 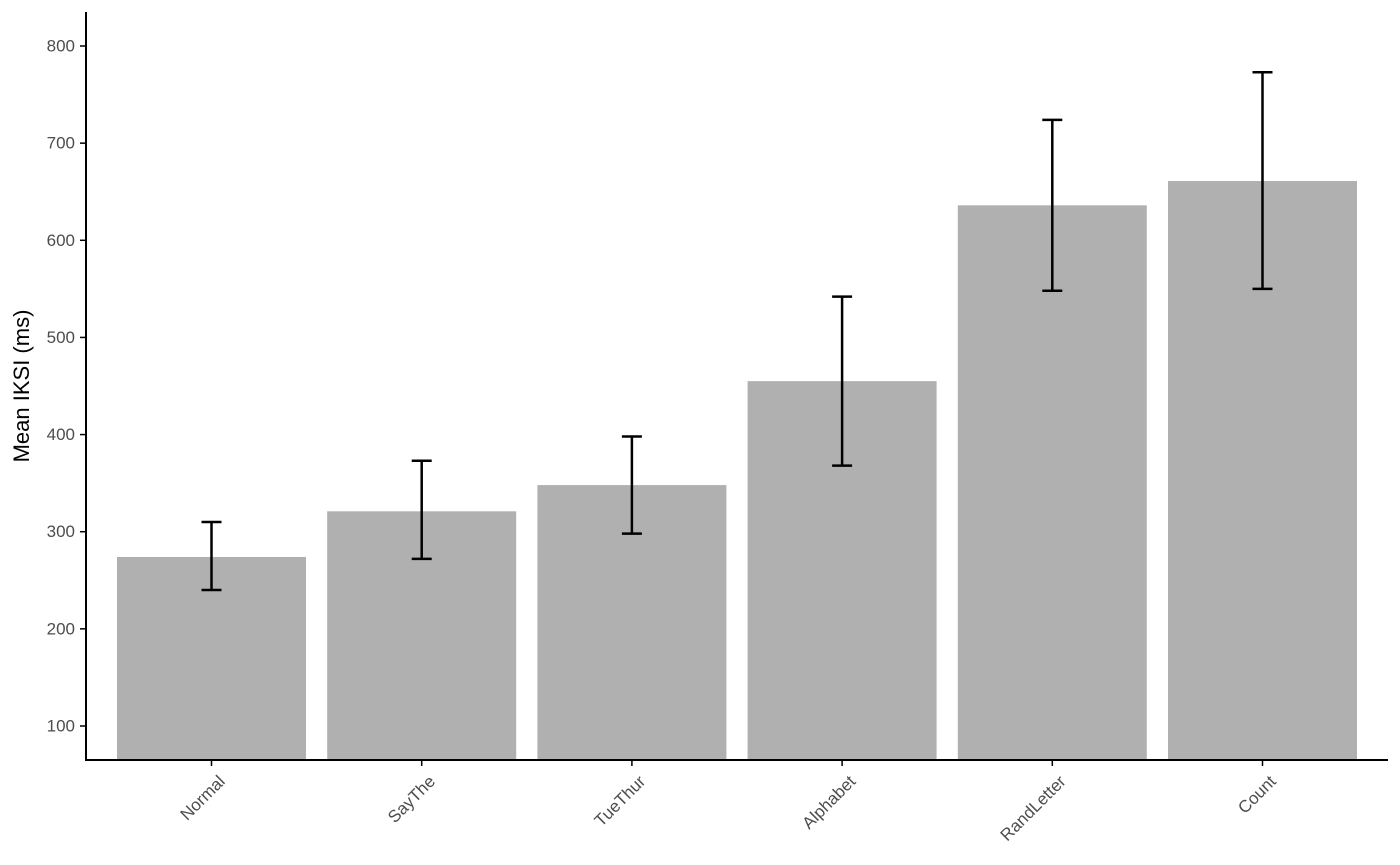 What do you see at coordinates (21, 386) in the screenshot?
I see `y-axis-title: Mean IKSI (ms)` at bounding box center [21, 386].